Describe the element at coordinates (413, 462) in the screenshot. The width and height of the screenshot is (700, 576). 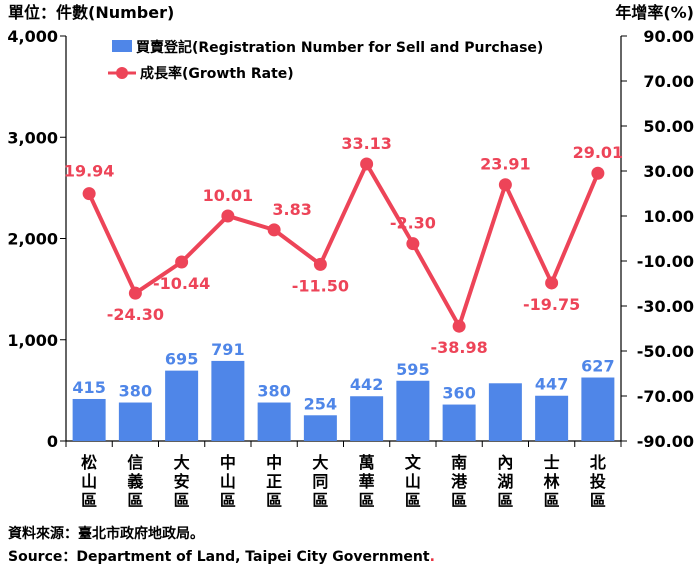
I see `category-label: 文` at that location.